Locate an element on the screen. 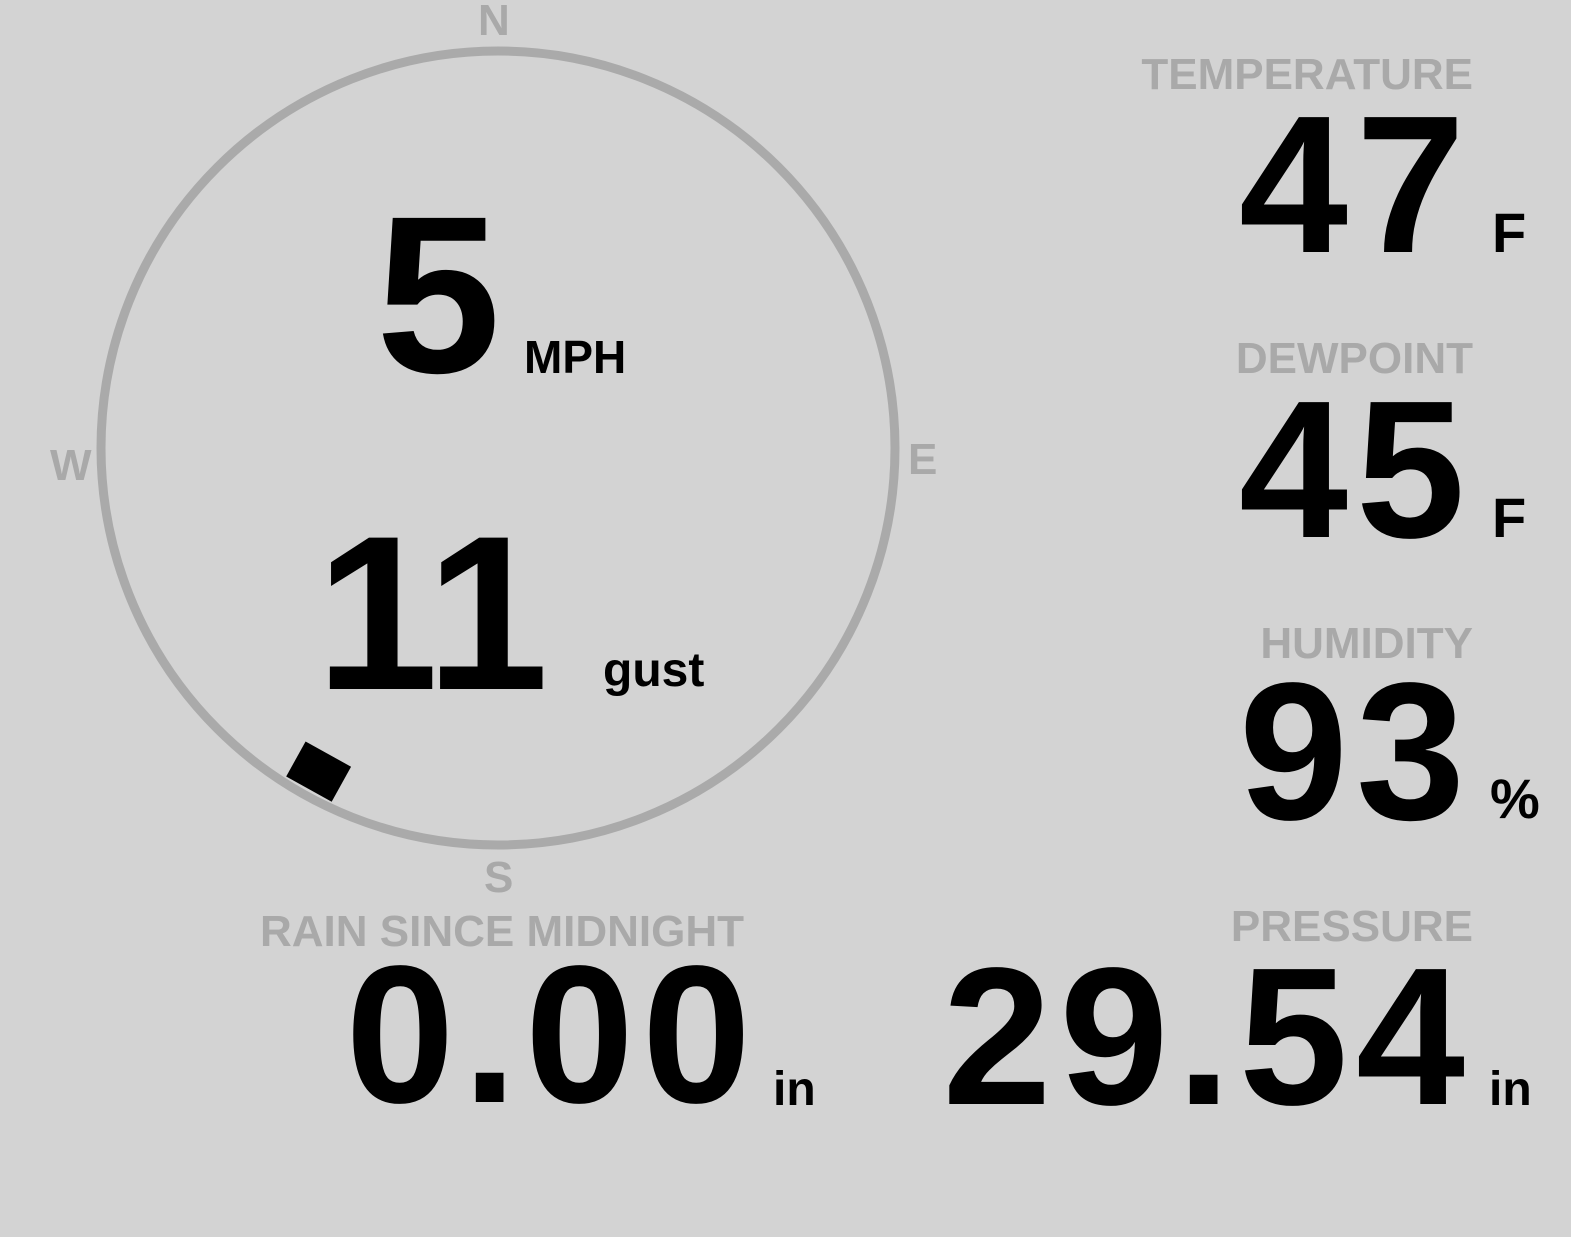  pressure-label: PRESSURE is located at coordinates (1351, 926).